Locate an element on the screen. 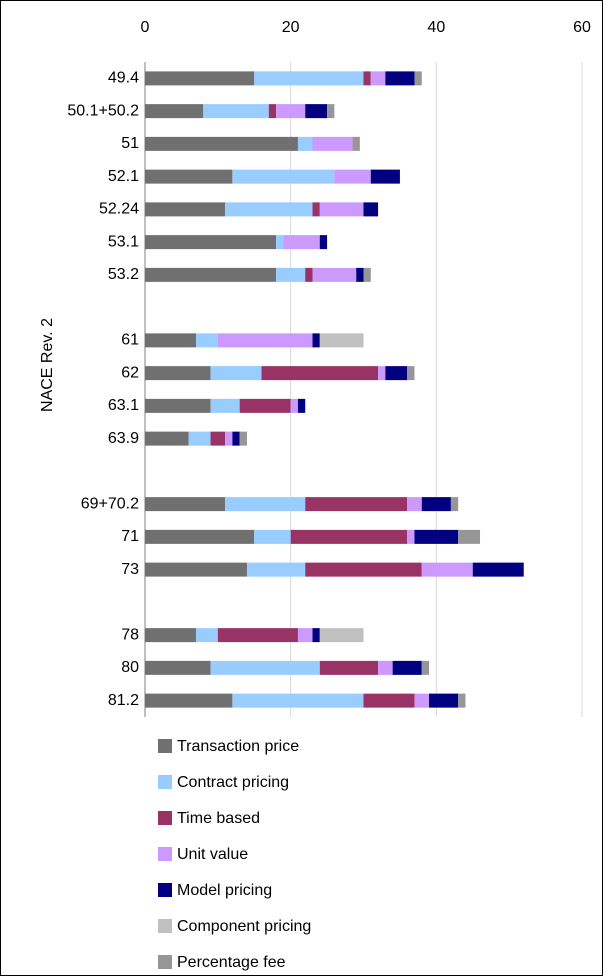 Image resolution: width=603 pixels, height=976 pixels. x-tick-label: 0 is located at coordinates (145, 27).